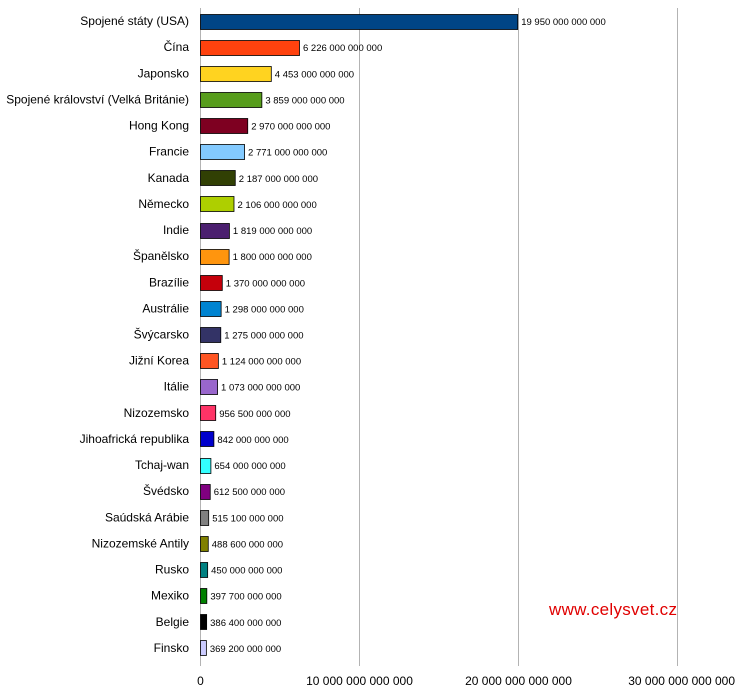  I want to click on value-label: 369 200 000 000, so click(245, 649).